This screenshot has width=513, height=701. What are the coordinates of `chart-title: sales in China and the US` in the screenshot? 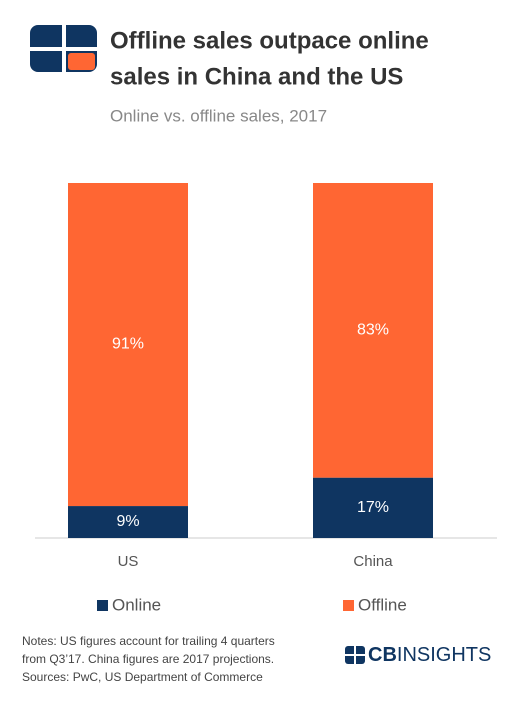 It's located at (256, 76).